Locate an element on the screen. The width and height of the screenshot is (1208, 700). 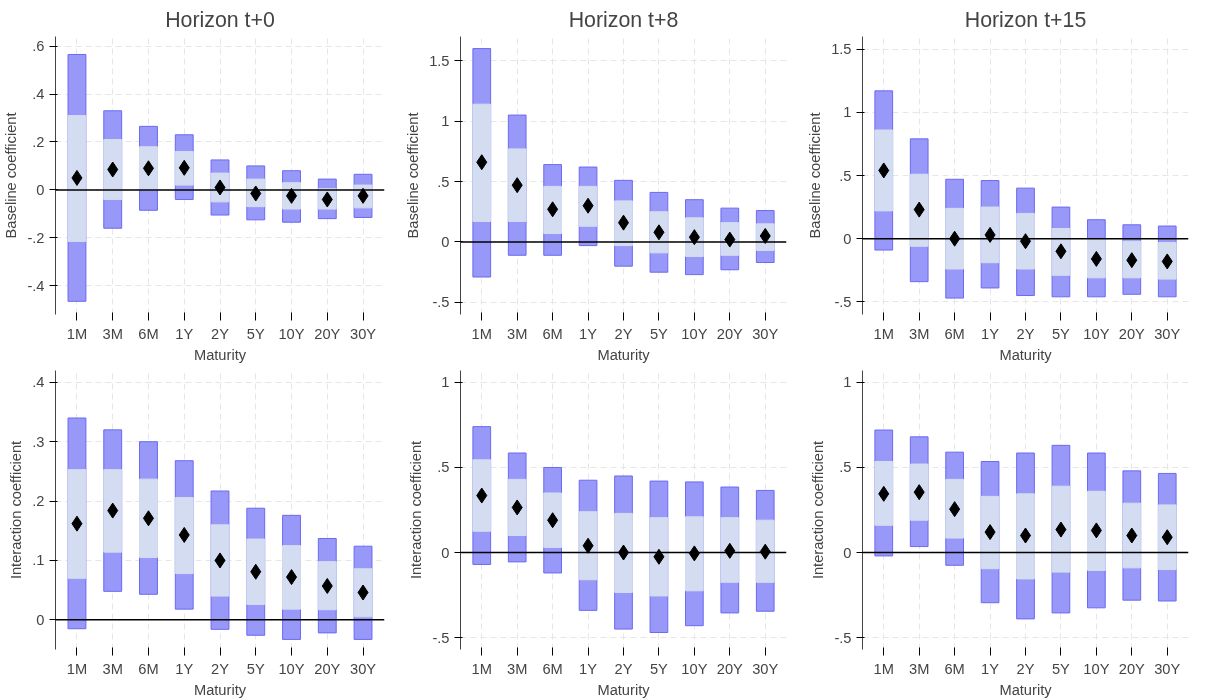
y-tick-label: .3 is located at coordinates (38, 441).